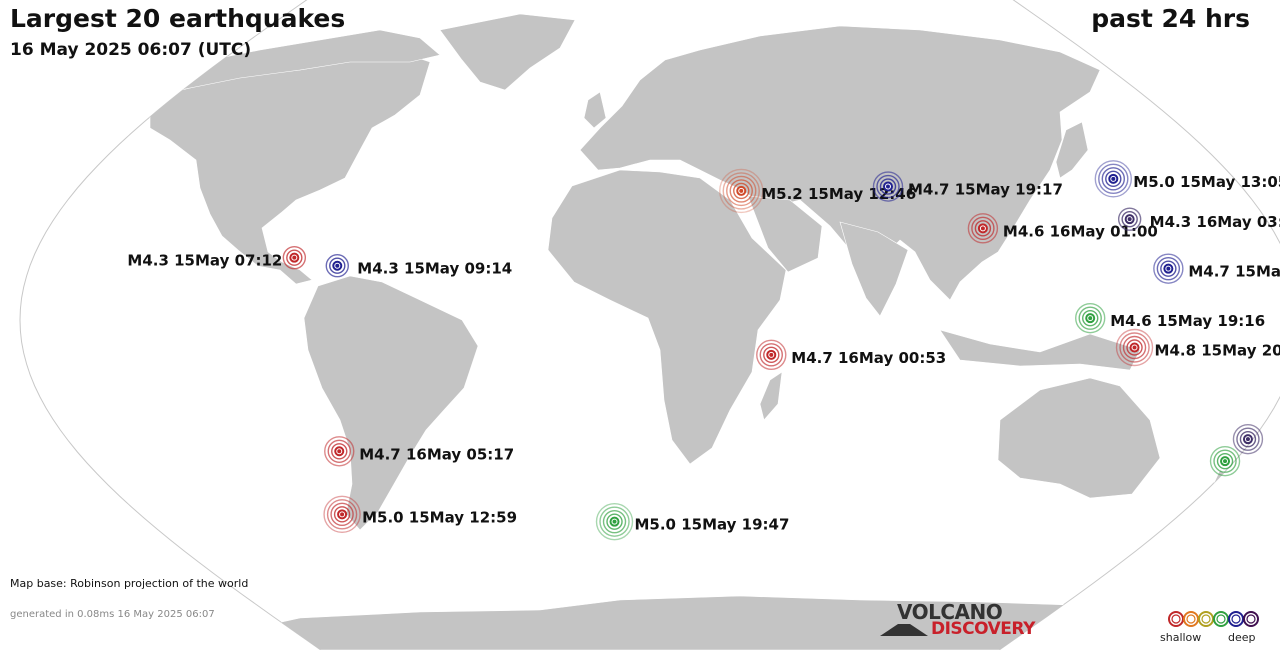 The image size is (1280, 650). I want to click on quake-marker: M4.3 15May 07:12, so click(217, 257).